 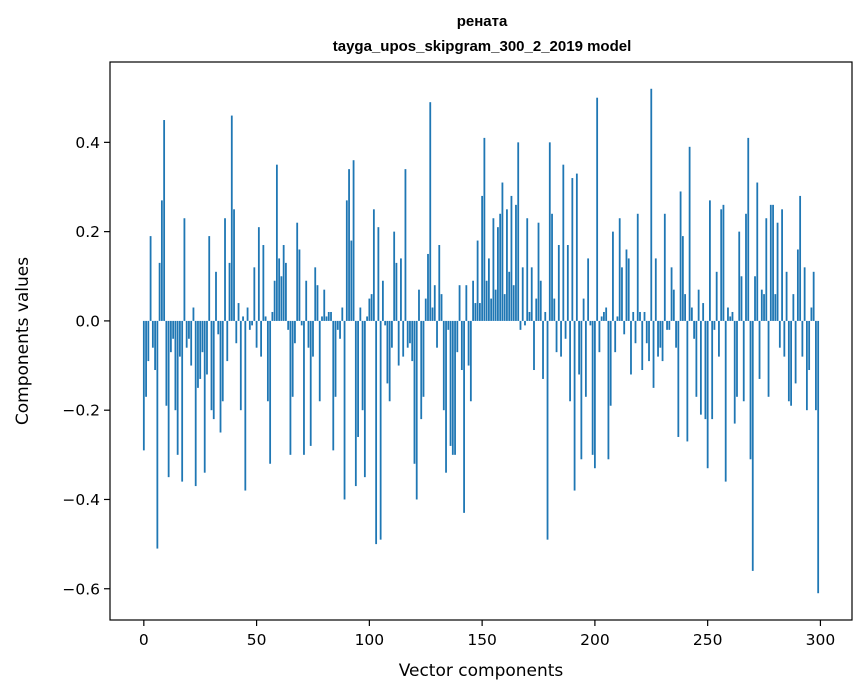 I want to click on y-tick-label-4: 0.2, so click(x=87, y=232).